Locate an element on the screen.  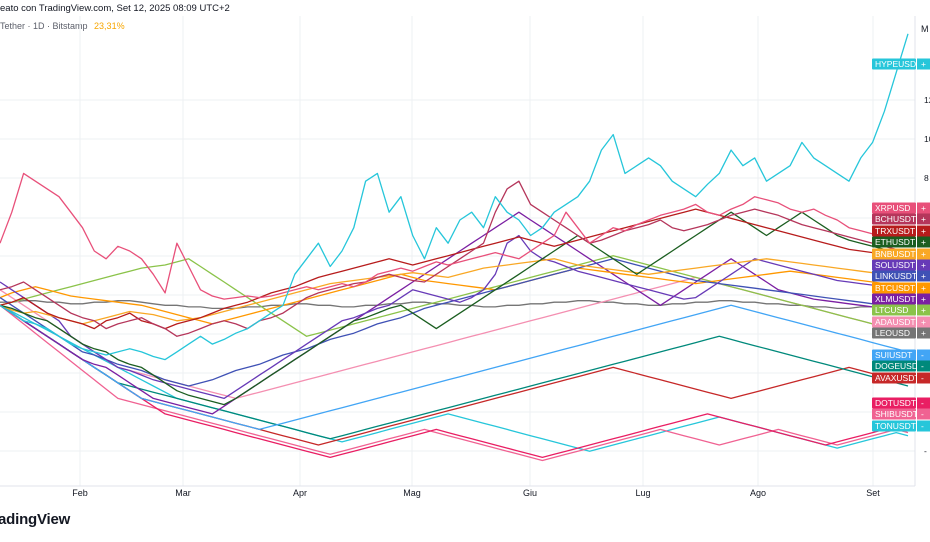
tradingview-logo: adingView is located at coordinates (35, 519).